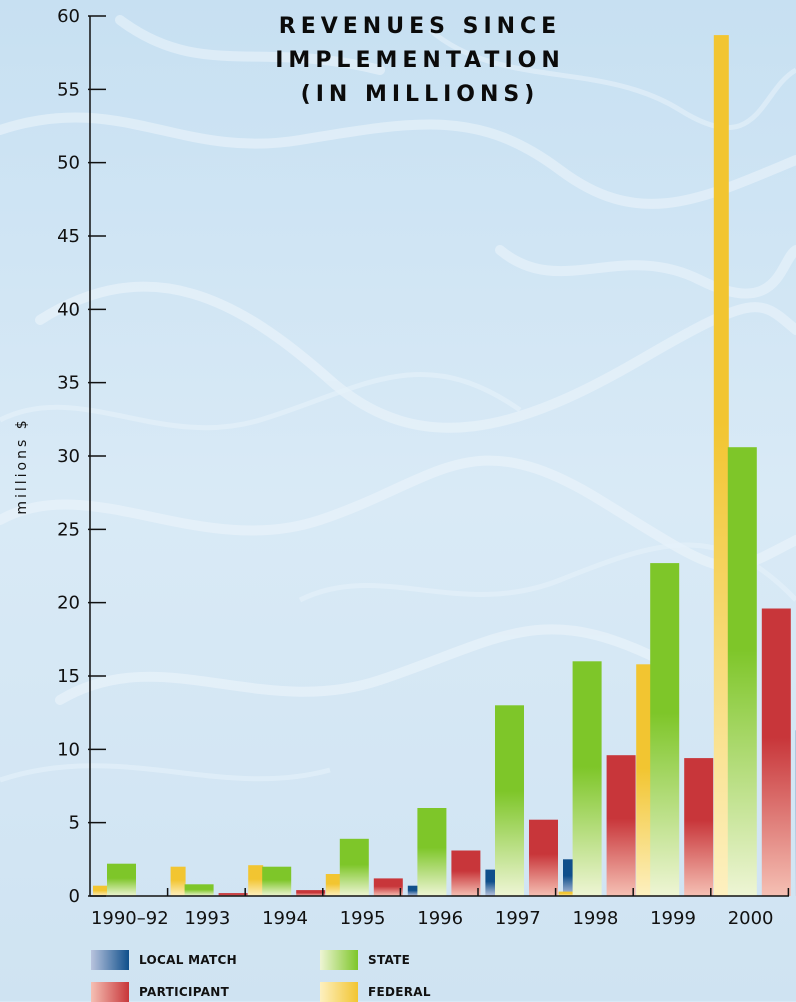  What do you see at coordinates (399, 992) in the screenshot?
I see `legend-label-federal: FEDERAL` at bounding box center [399, 992].